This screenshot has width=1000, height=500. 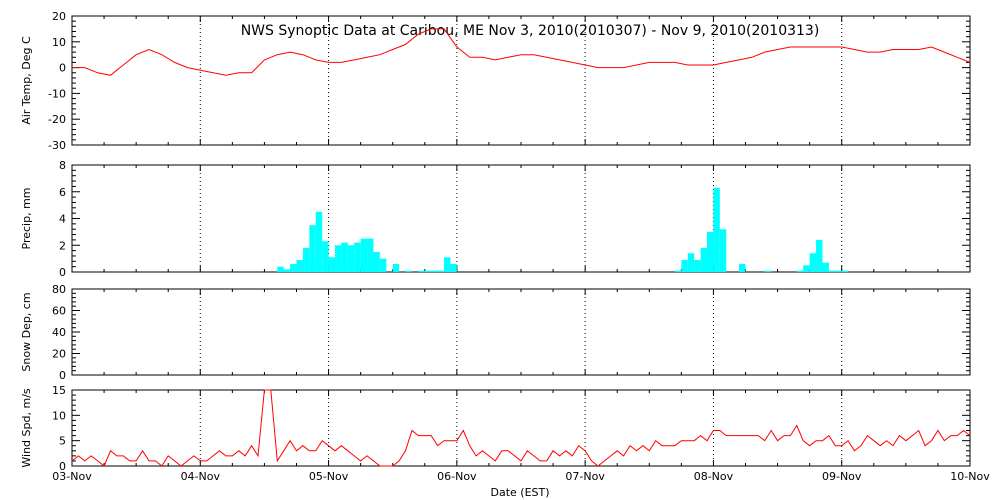 I want to click on air_temp-y-axis-label: Air Temp, Deg C, so click(x=26, y=80).